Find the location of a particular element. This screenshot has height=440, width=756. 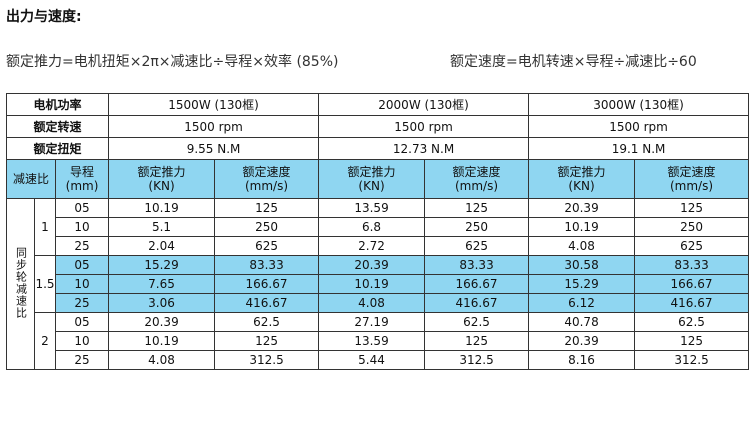

group-label-text: 同步轮减速比 is located at coordinates (21, 282).